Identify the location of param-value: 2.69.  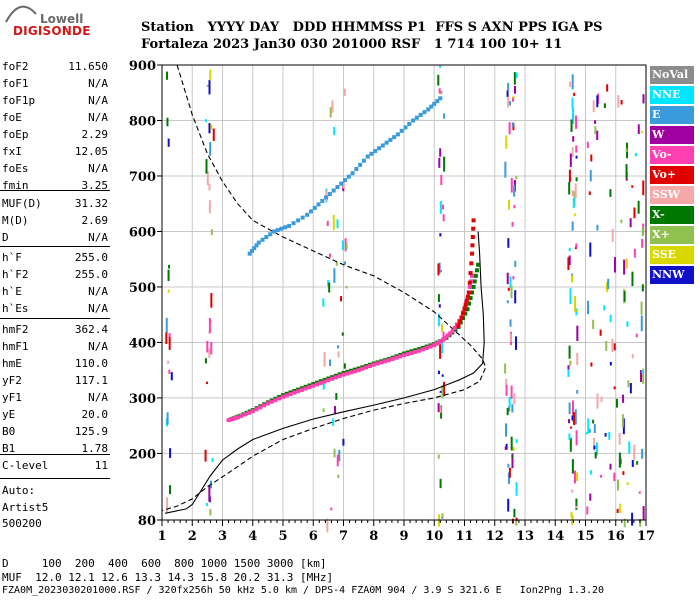
(95, 220).